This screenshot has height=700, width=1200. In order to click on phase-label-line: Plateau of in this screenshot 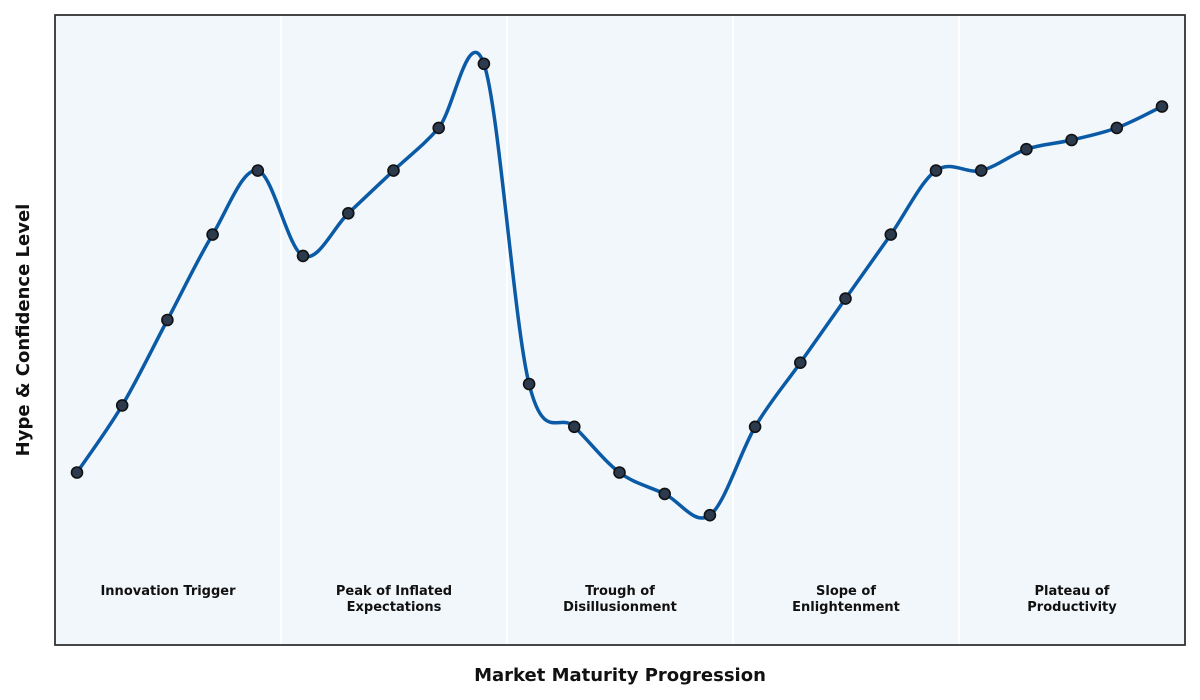, I will do `click(1072, 591)`.